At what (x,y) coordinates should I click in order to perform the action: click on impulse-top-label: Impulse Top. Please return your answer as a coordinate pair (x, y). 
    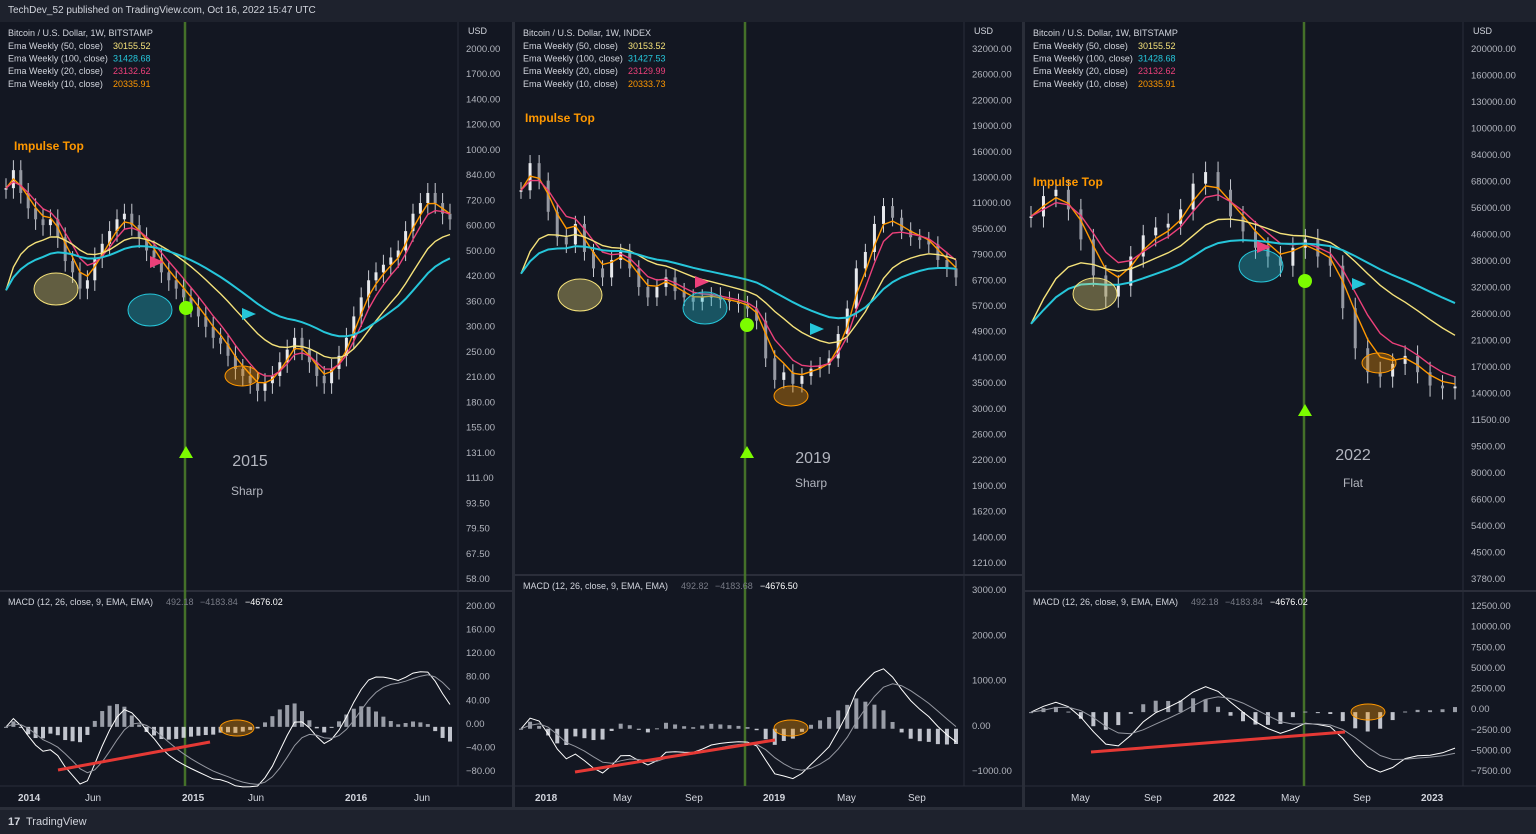
    Looking at the image, I should click on (560, 118).